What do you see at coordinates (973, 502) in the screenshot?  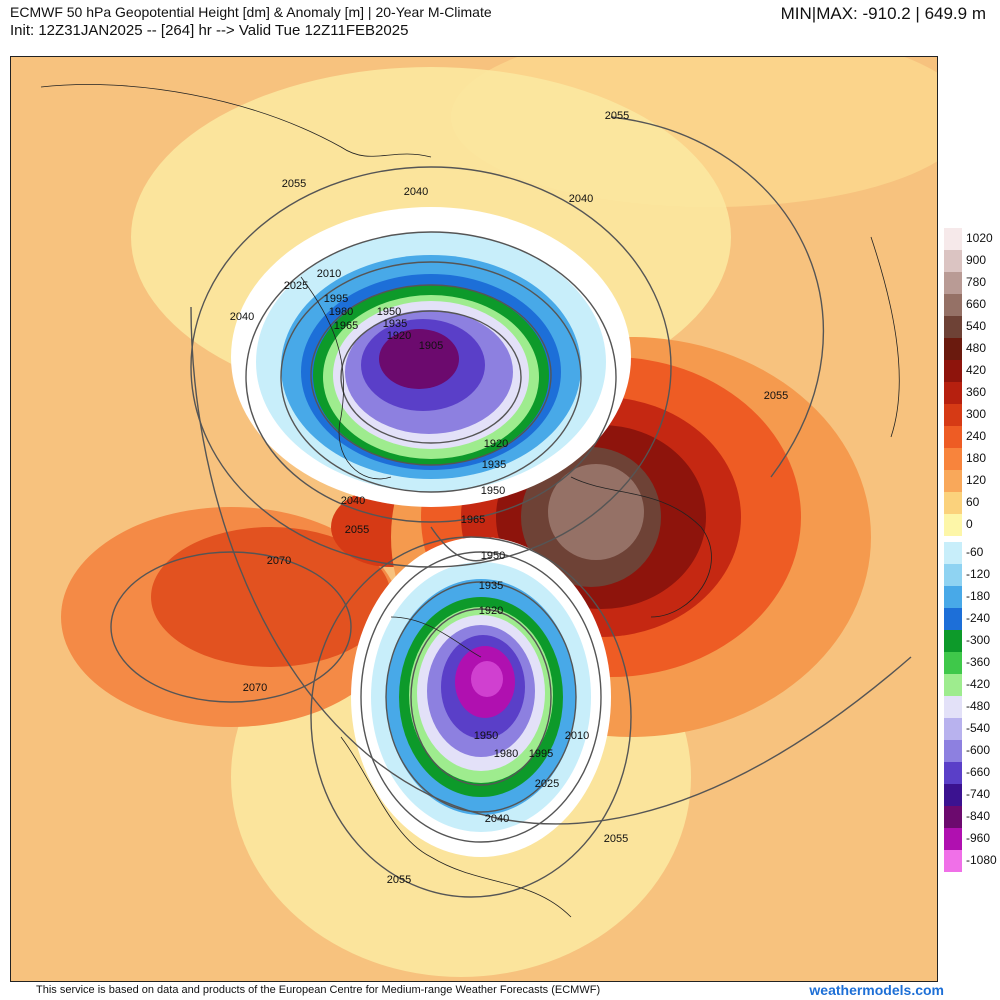 I see `legend-label: 60` at bounding box center [973, 502].